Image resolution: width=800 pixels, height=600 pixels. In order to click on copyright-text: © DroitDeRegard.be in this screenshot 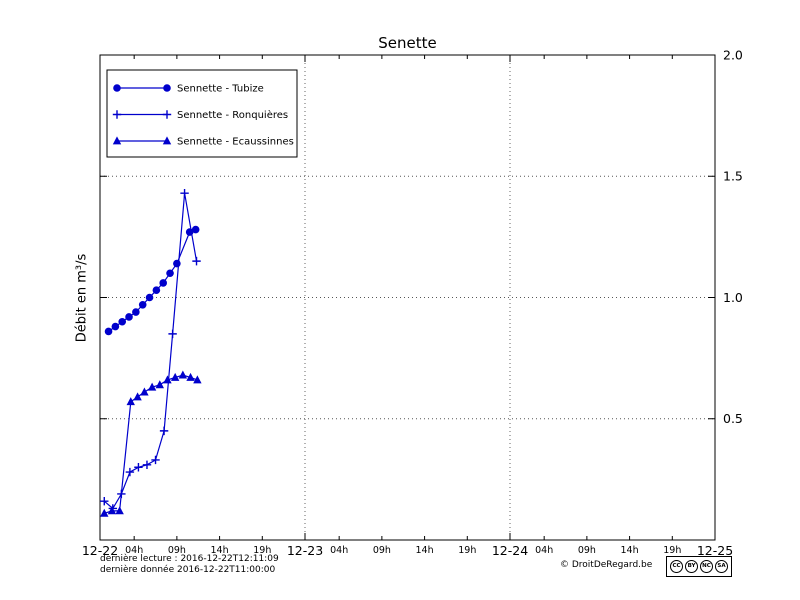, I will do `click(606, 565)`.